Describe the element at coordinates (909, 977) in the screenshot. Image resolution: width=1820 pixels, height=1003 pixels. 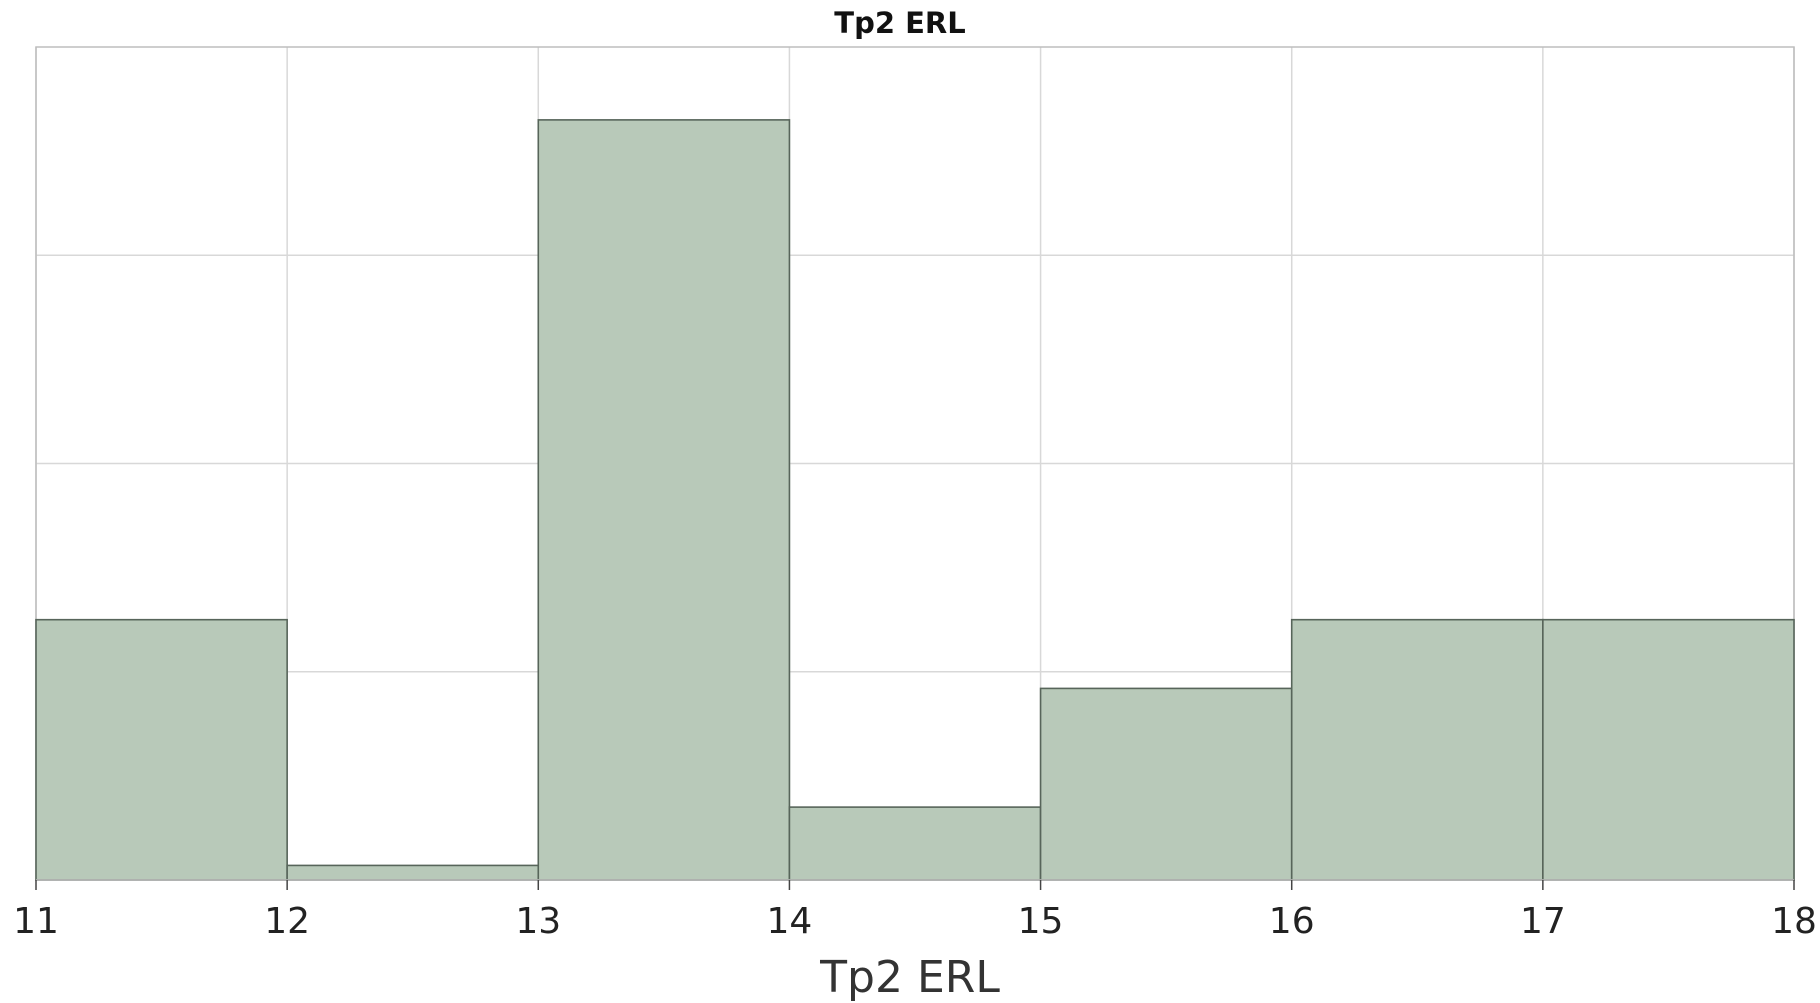
I see `x-axis-label: Tp2 ERL` at that location.